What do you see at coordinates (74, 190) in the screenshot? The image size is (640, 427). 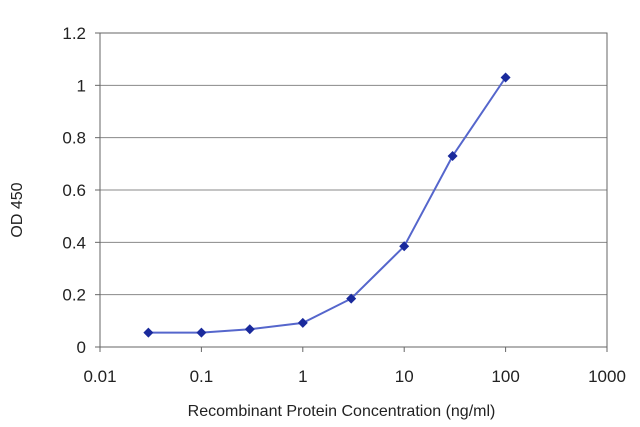 I see `y-tick-label: 0.6` at bounding box center [74, 190].